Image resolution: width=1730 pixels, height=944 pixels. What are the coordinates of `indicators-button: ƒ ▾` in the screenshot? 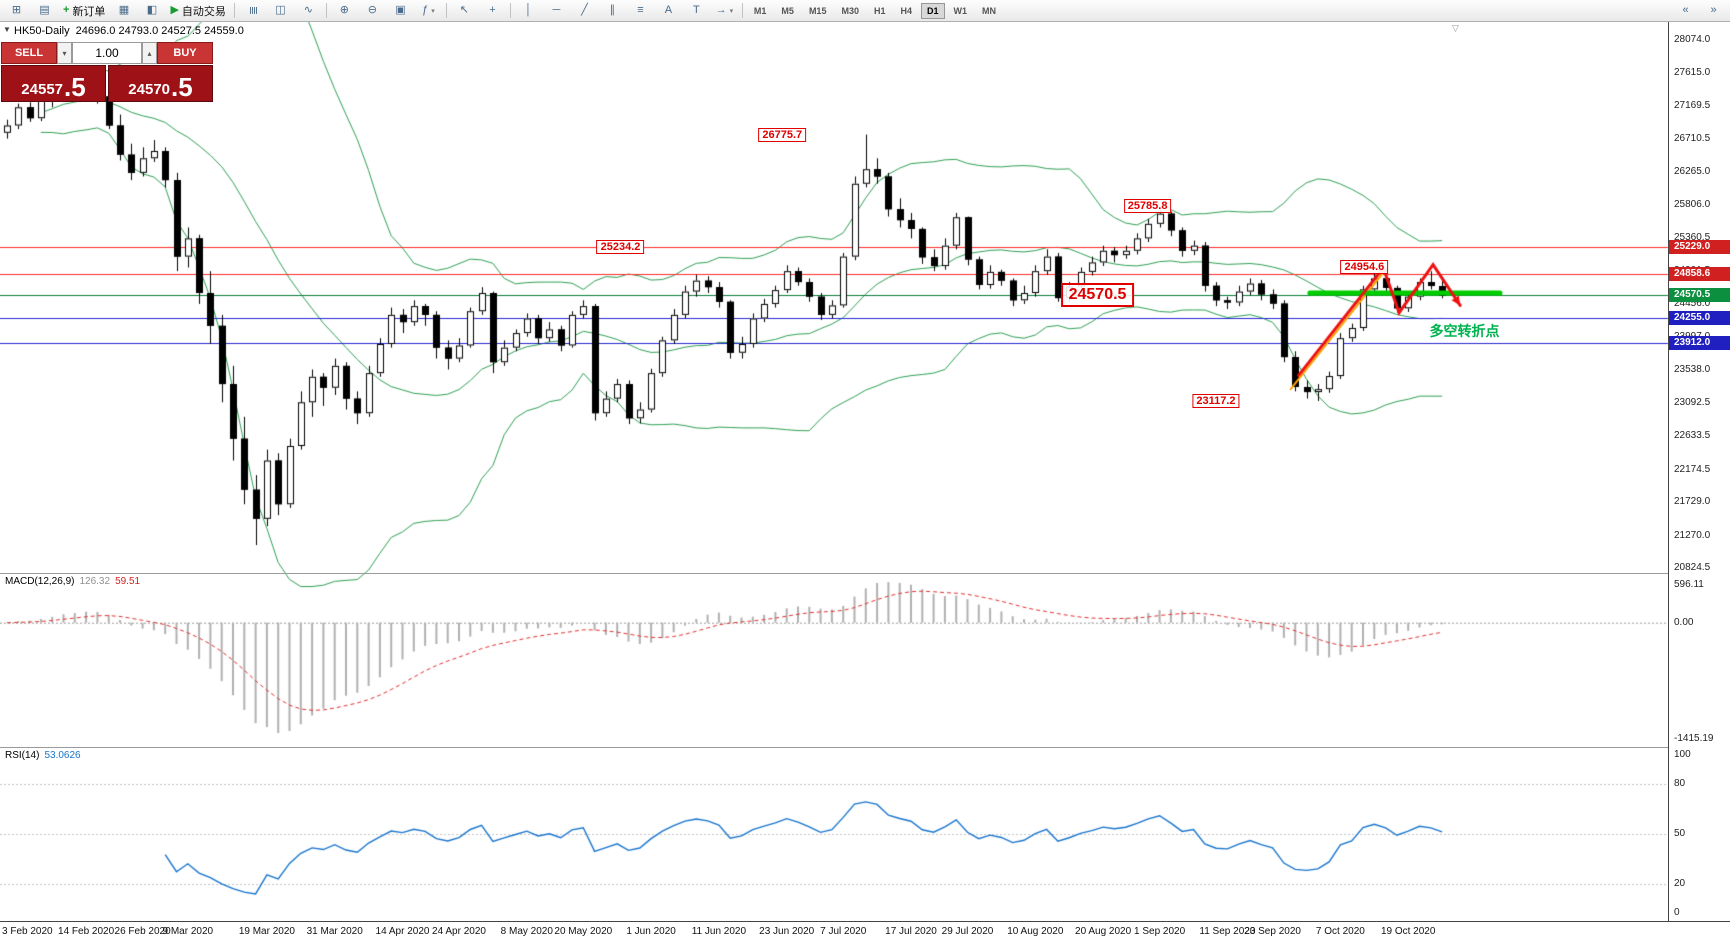 It's located at (428, 10).